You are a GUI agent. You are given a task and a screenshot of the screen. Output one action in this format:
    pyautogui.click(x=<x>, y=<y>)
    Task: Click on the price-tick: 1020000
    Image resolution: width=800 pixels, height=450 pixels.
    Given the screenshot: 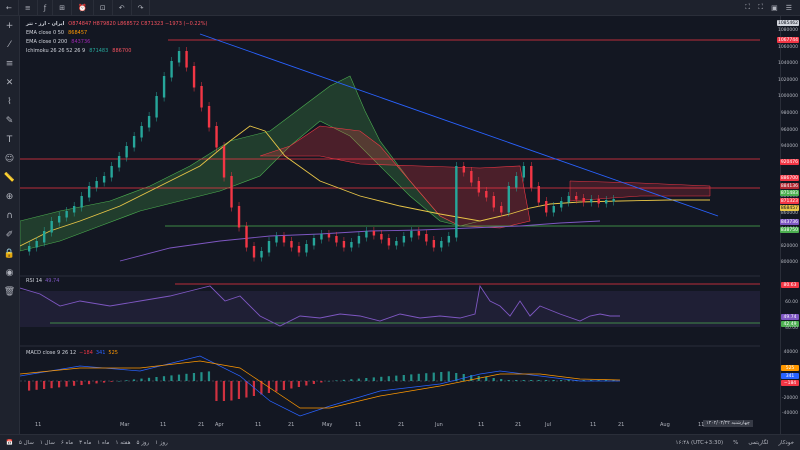 What is the action you would take?
    pyautogui.click(x=787, y=80)
    